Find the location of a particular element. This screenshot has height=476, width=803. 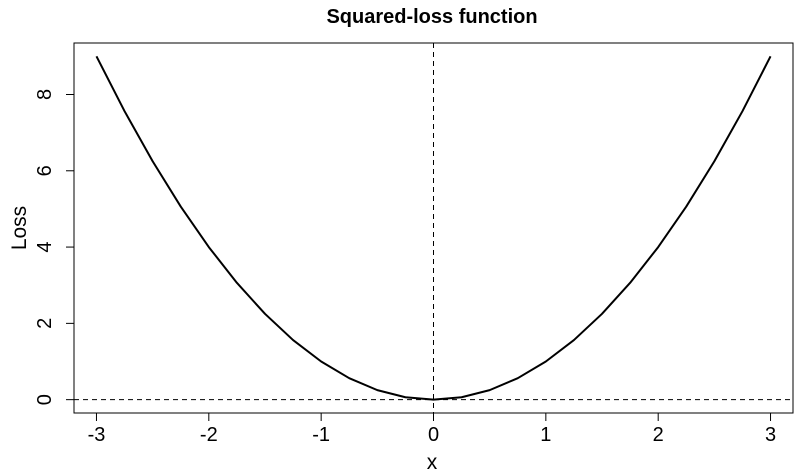

chart-title: Squared-loss function is located at coordinates (431, 17).